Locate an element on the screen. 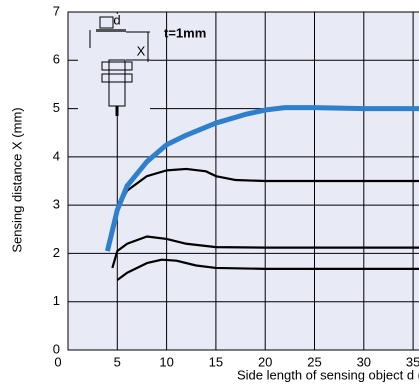 The height and width of the screenshot is (387, 419). y-tick-label: 4 is located at coordinates (56, 155).